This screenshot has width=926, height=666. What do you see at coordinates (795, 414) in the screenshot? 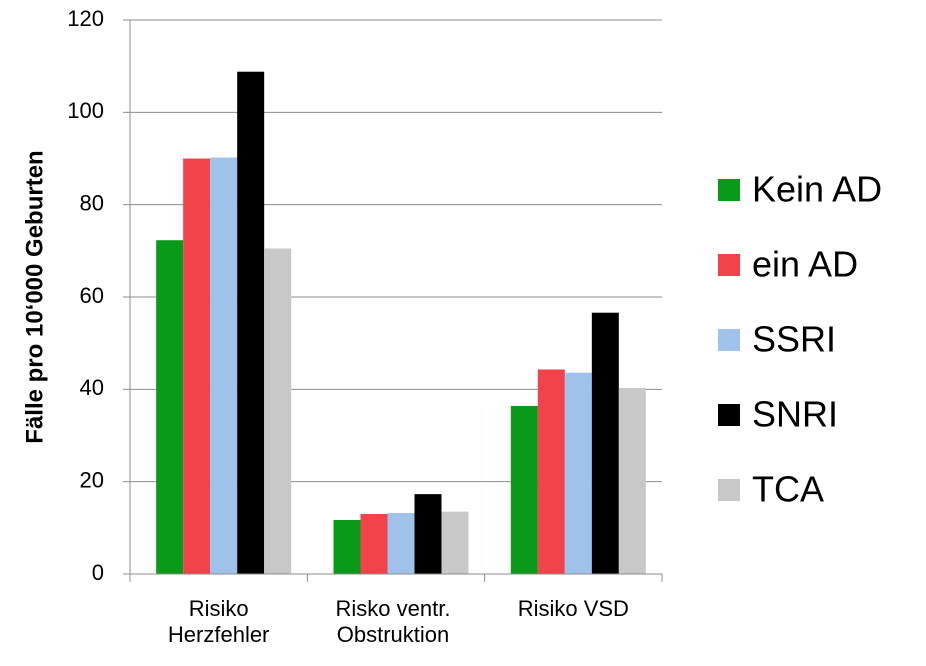
I see `legend-label: SNRI` at bounding box center [795, 414].